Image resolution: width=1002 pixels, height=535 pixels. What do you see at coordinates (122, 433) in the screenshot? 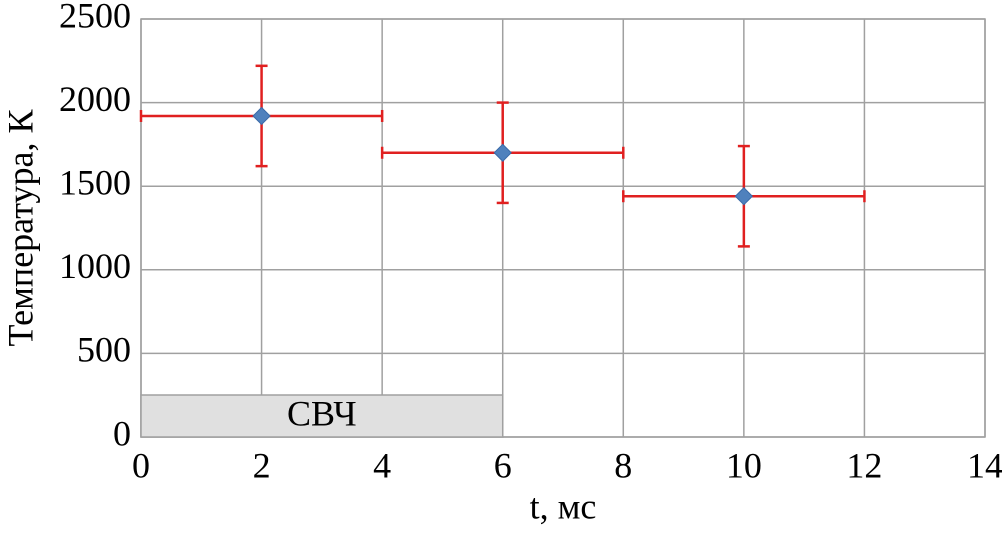
I see `y-tick-label: 0` at bounding box center [122, 433].